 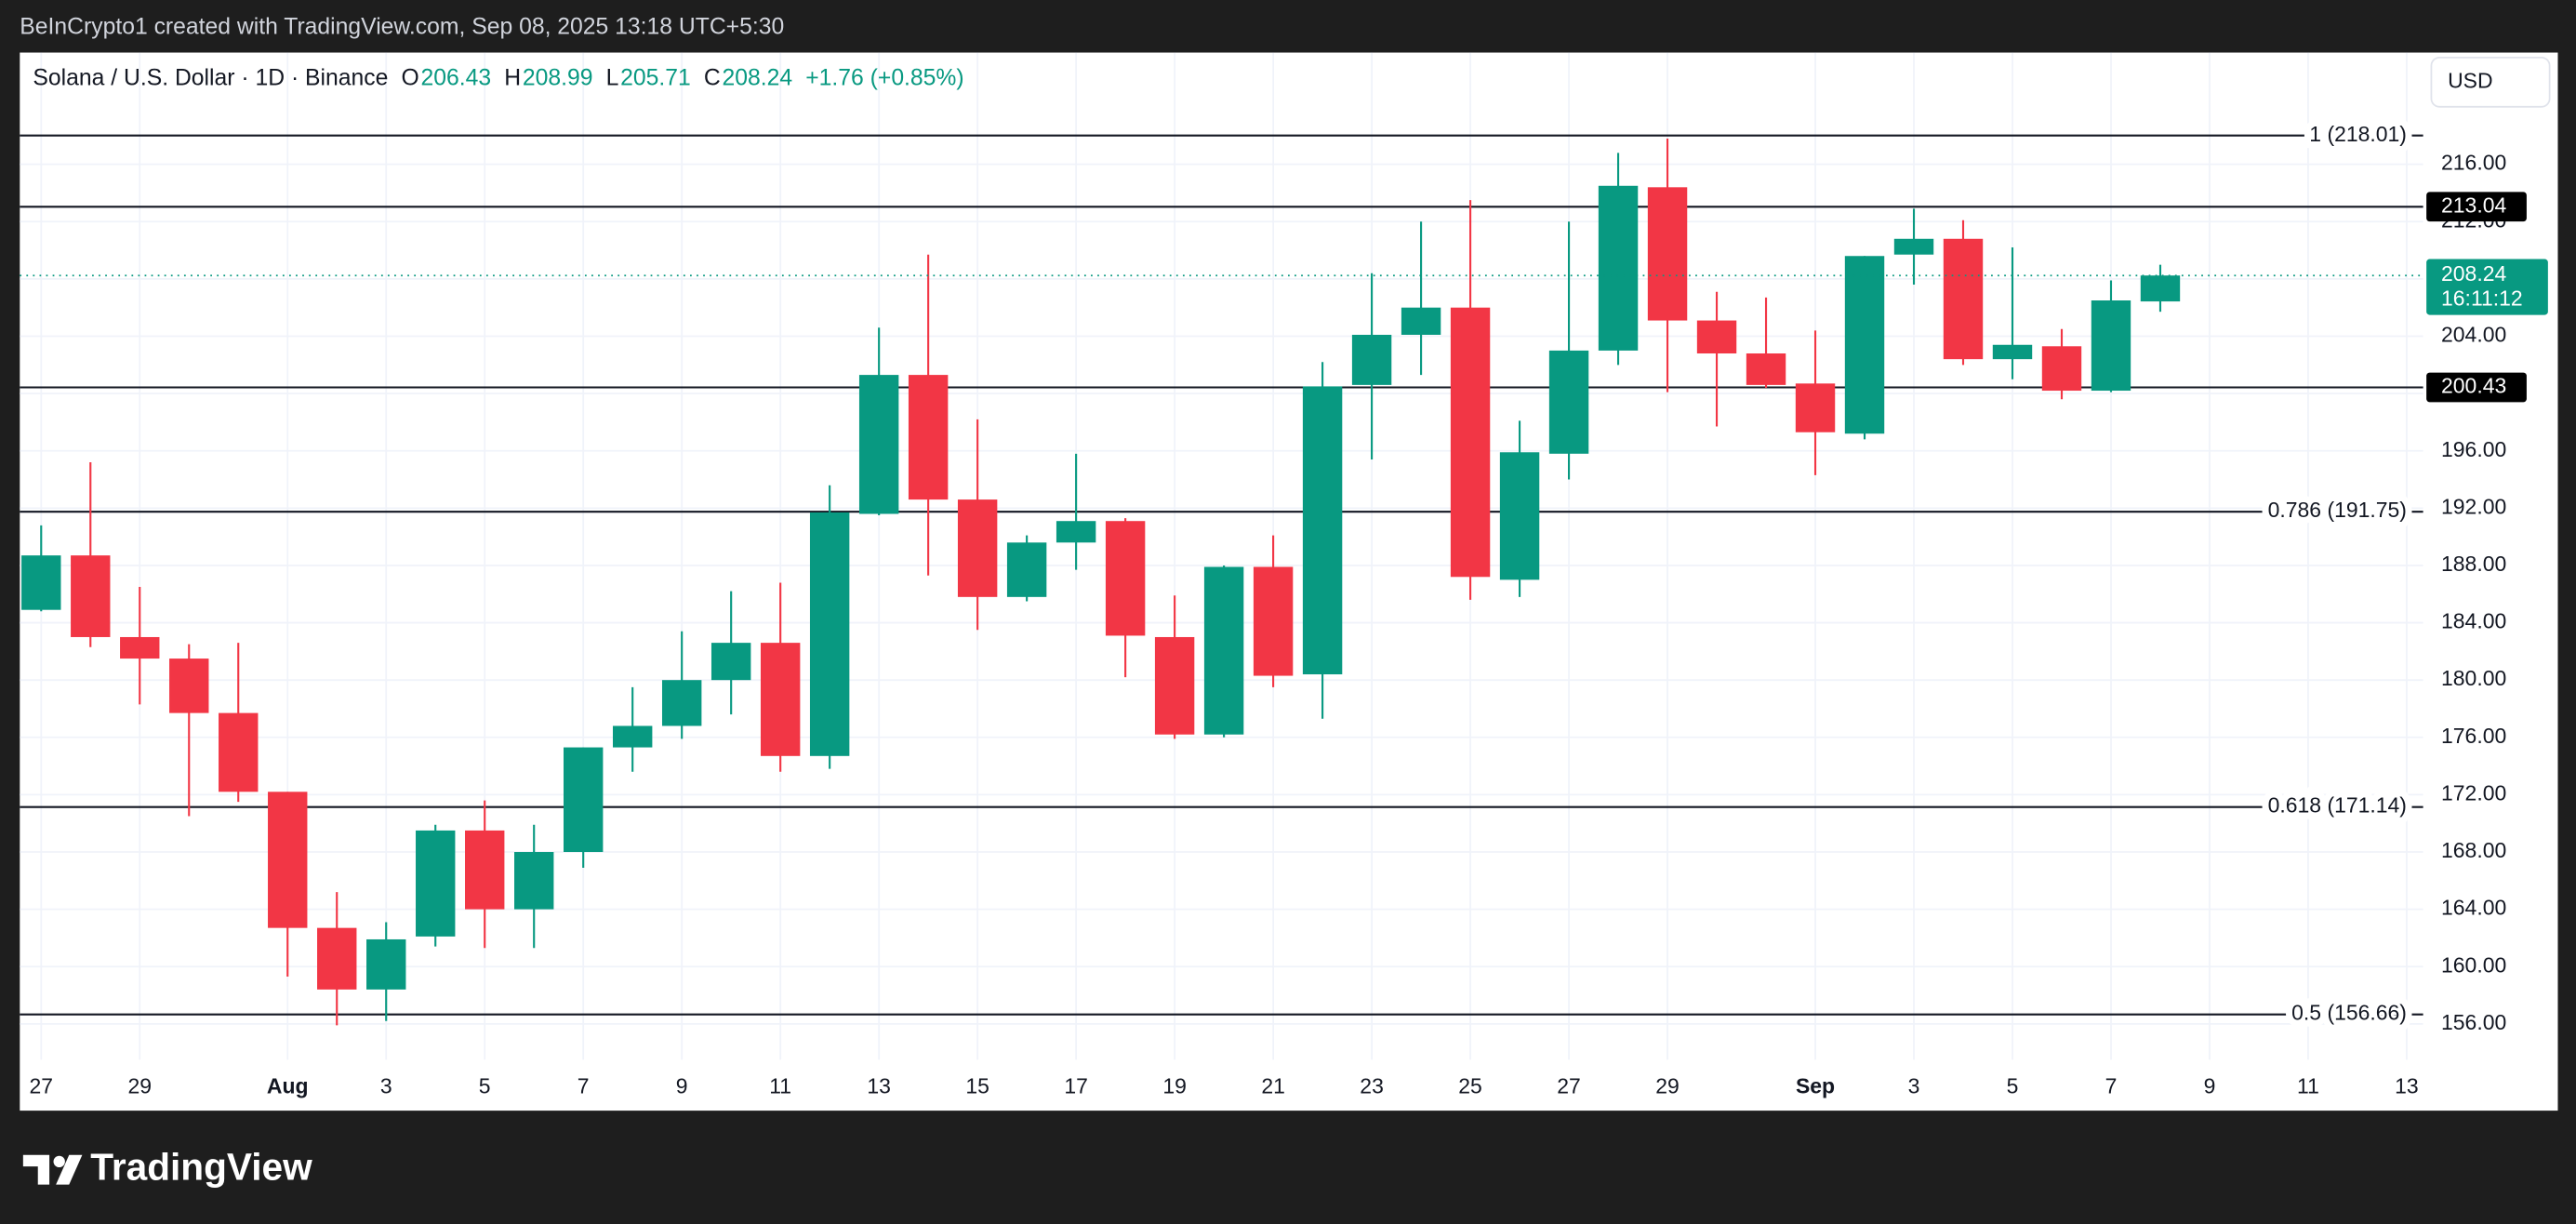 I want to click on x-tick-label: 19, so click(x=1174, y=1085).